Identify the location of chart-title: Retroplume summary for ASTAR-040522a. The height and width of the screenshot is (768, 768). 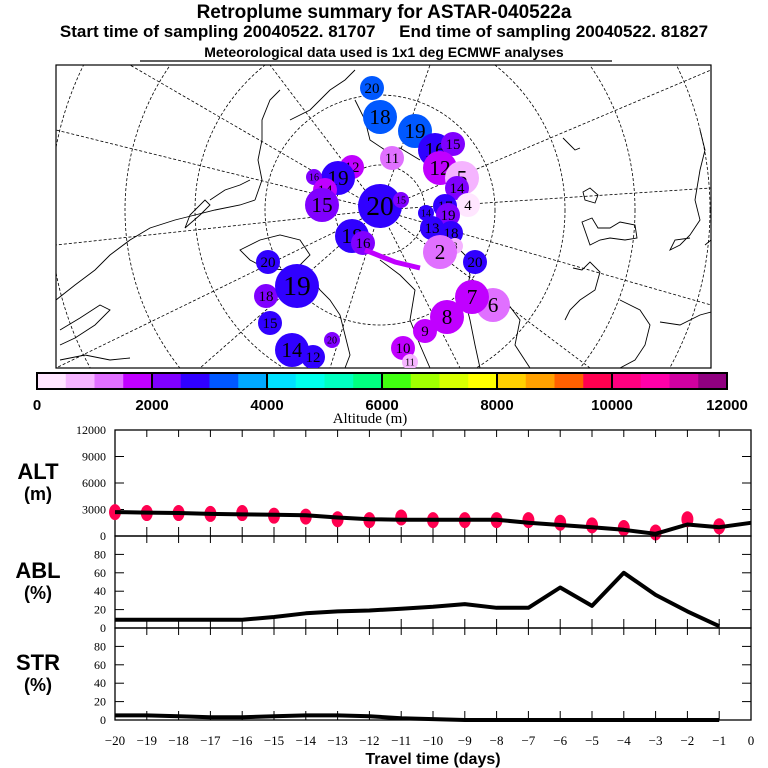
(384, 12).